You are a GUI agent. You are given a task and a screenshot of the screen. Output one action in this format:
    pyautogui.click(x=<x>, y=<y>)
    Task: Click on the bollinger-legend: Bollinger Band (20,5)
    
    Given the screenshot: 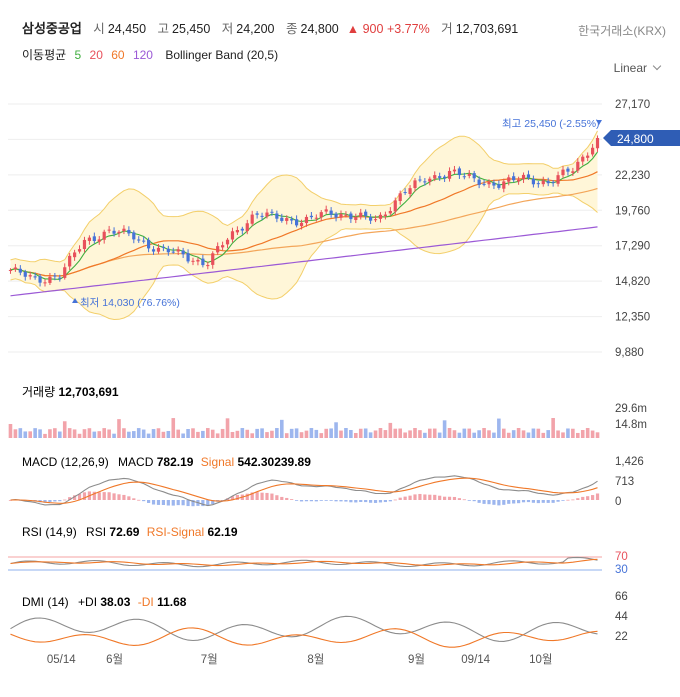 What is the action you would take?
    pyautogui.click(x=222, y=55)
    